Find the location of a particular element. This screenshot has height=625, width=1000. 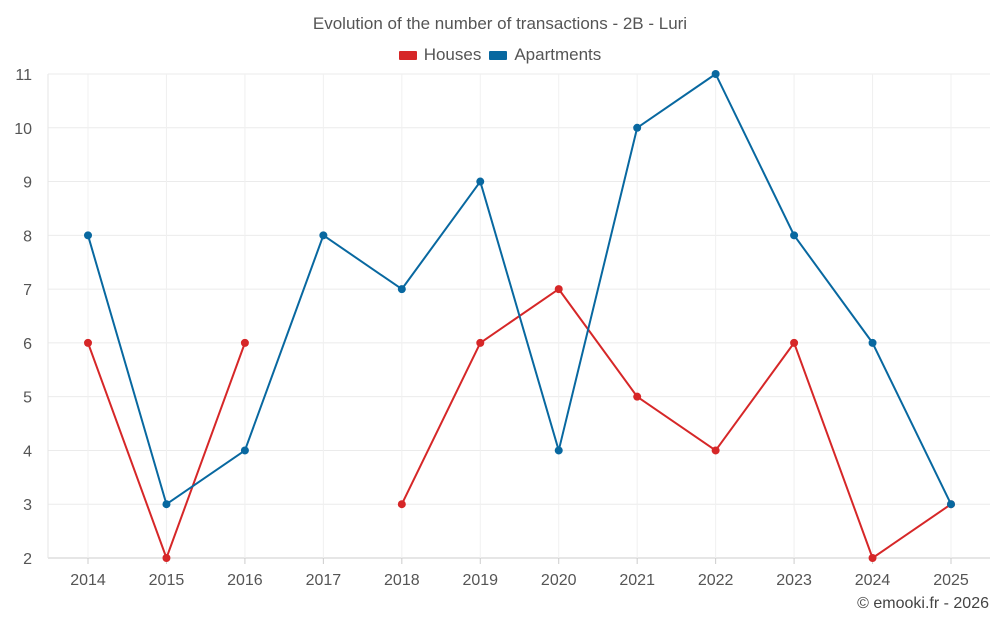

y-tick-label-9: 9 is located at coordinates (27, 183).